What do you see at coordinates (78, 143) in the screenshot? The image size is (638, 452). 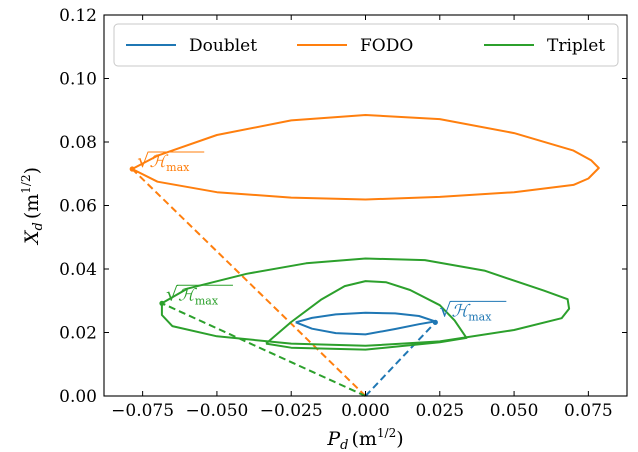 I see `y-tick-label: 0.08` at bounding box center [78, 143].